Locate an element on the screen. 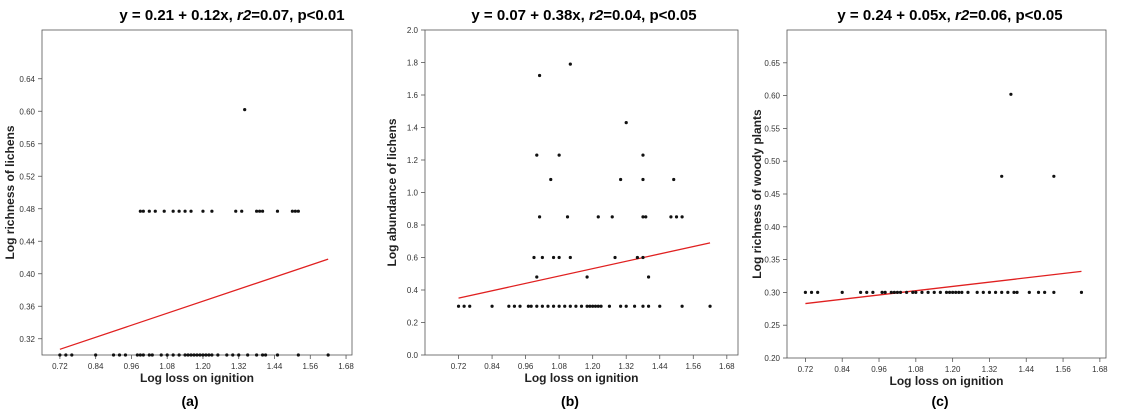  x-tick-label: 1.20 is located at coordinates (593, 366).